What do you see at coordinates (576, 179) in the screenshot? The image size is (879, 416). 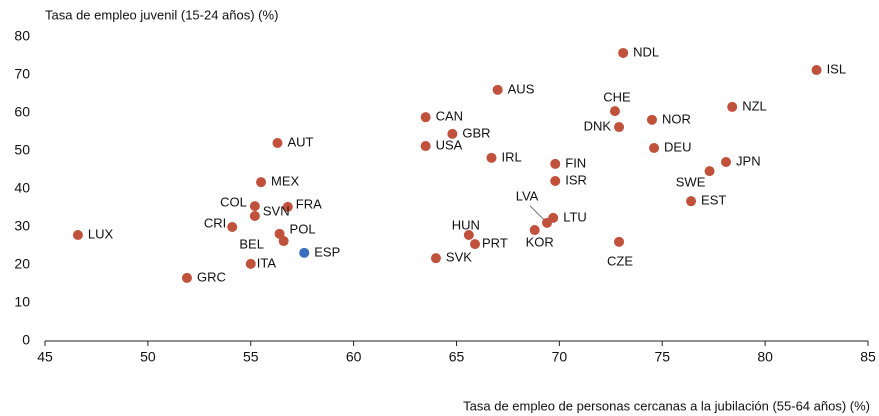 I see `point-label: ISR` at bounding box center [576, 179].